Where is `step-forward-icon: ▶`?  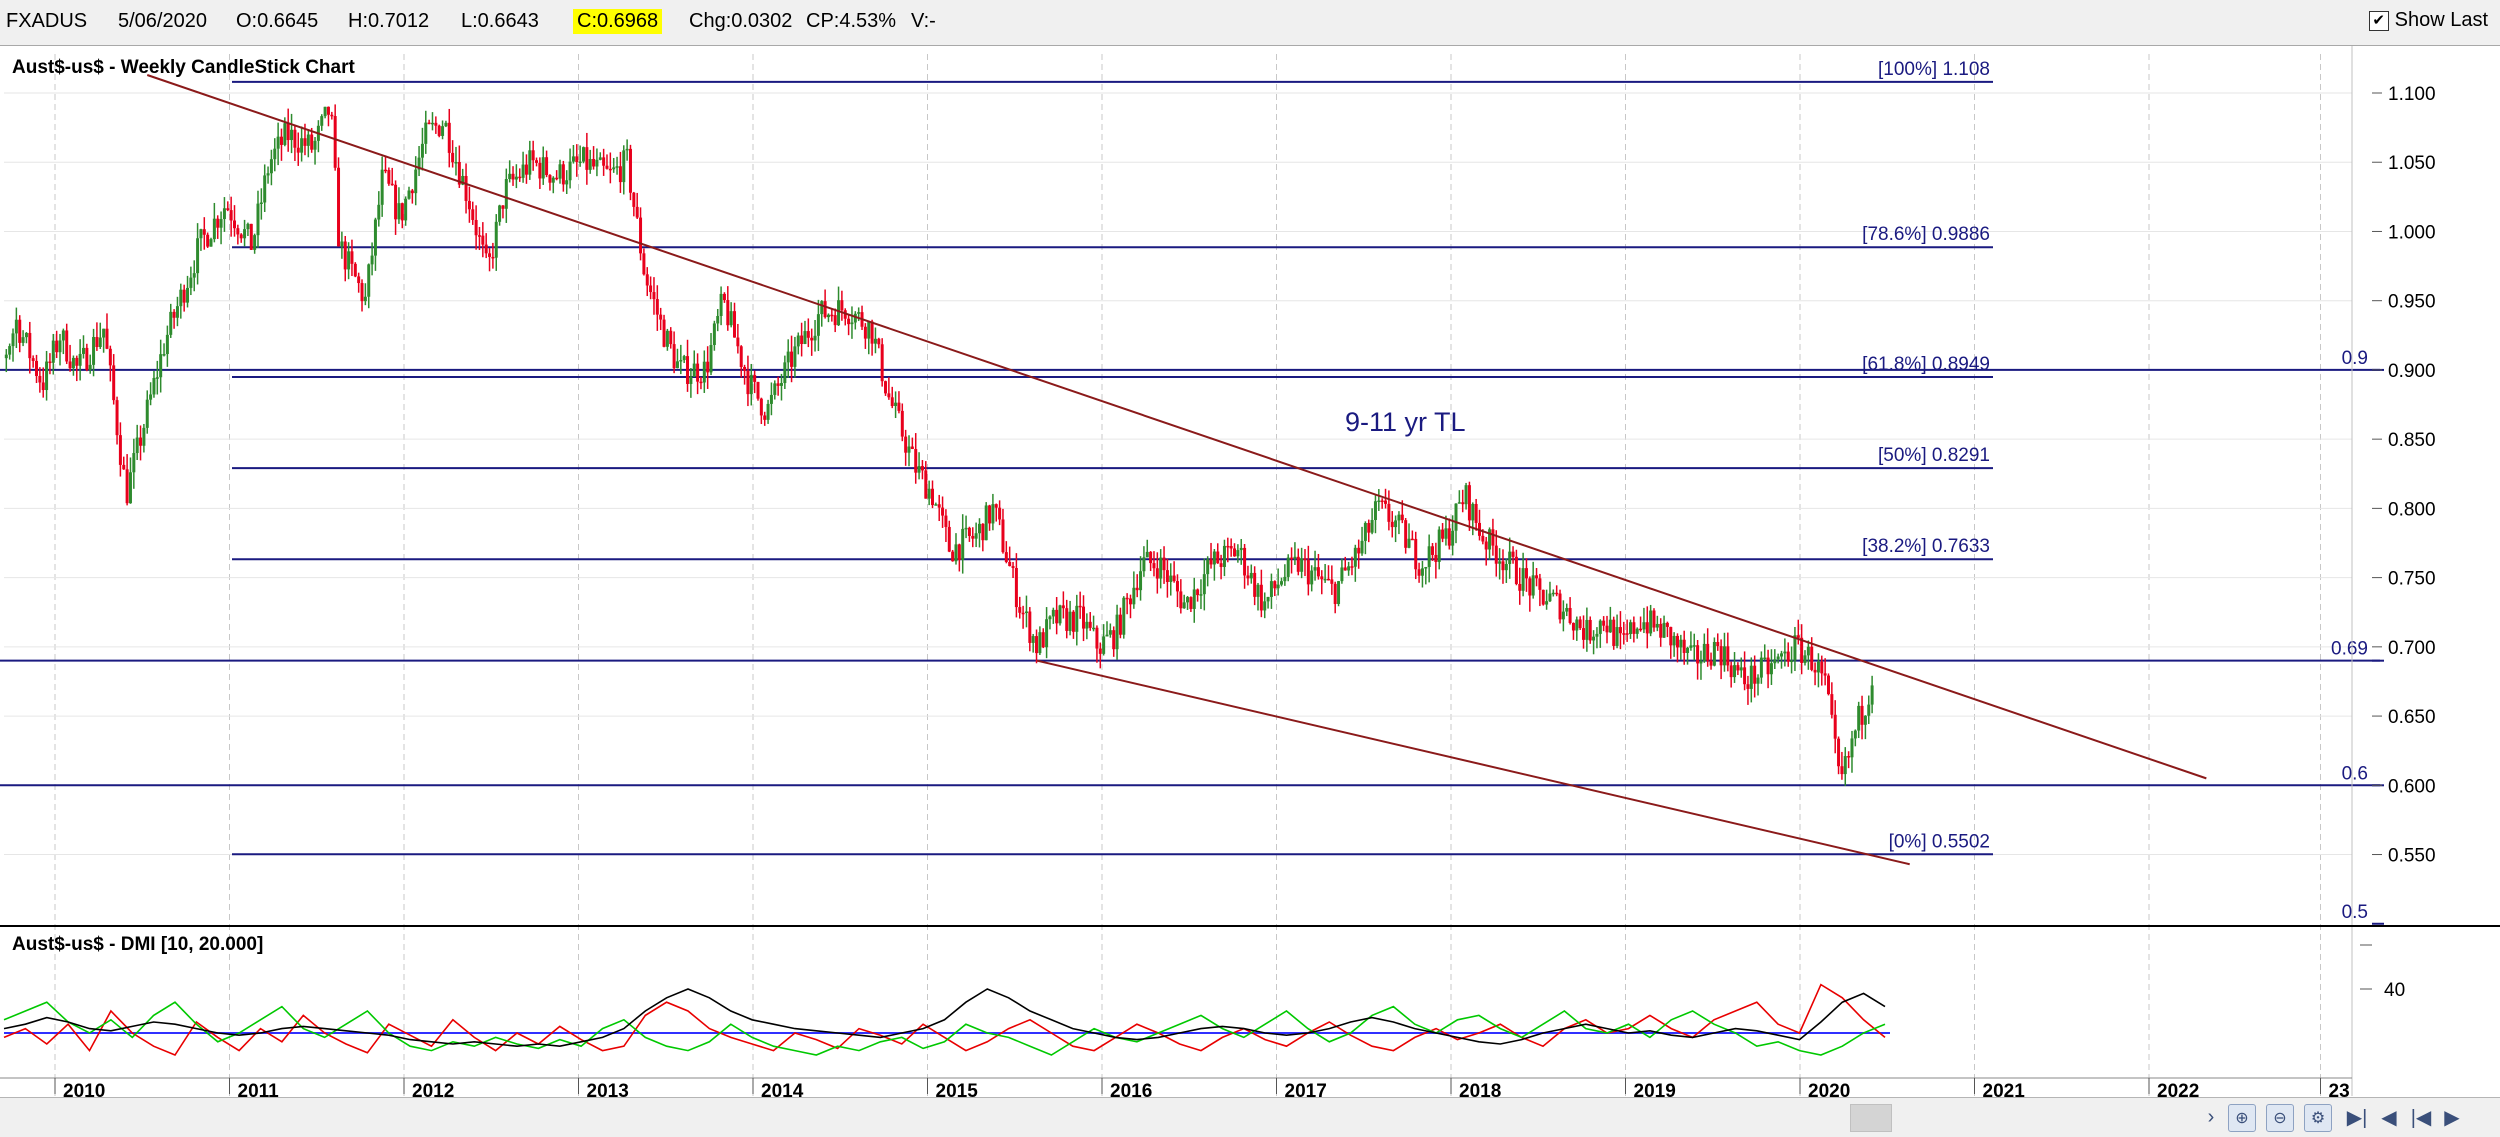
step-forward-icon: ▶ is located at coordinates (2452, 1117).